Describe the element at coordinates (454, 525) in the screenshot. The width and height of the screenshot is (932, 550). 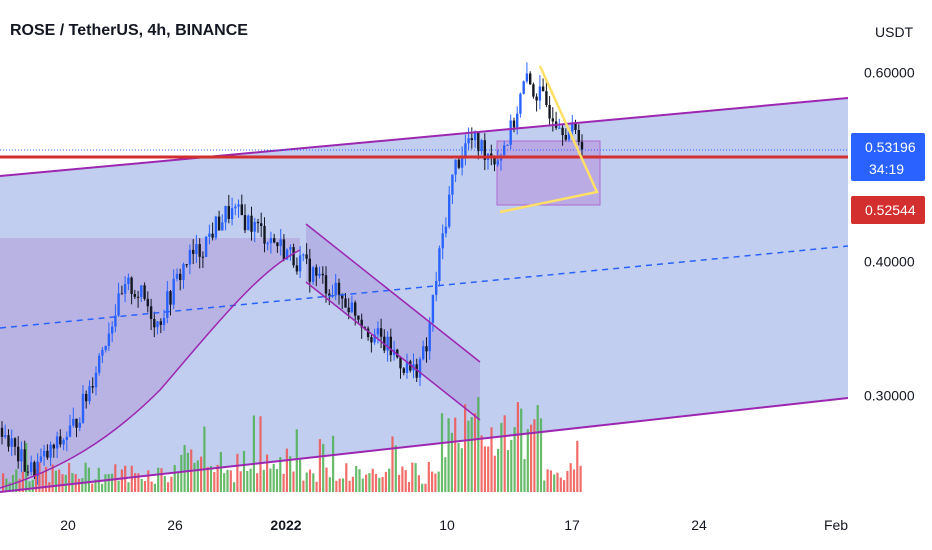
I see `time-axis: 20 26 2022 10 17 24 Feb` at that location.